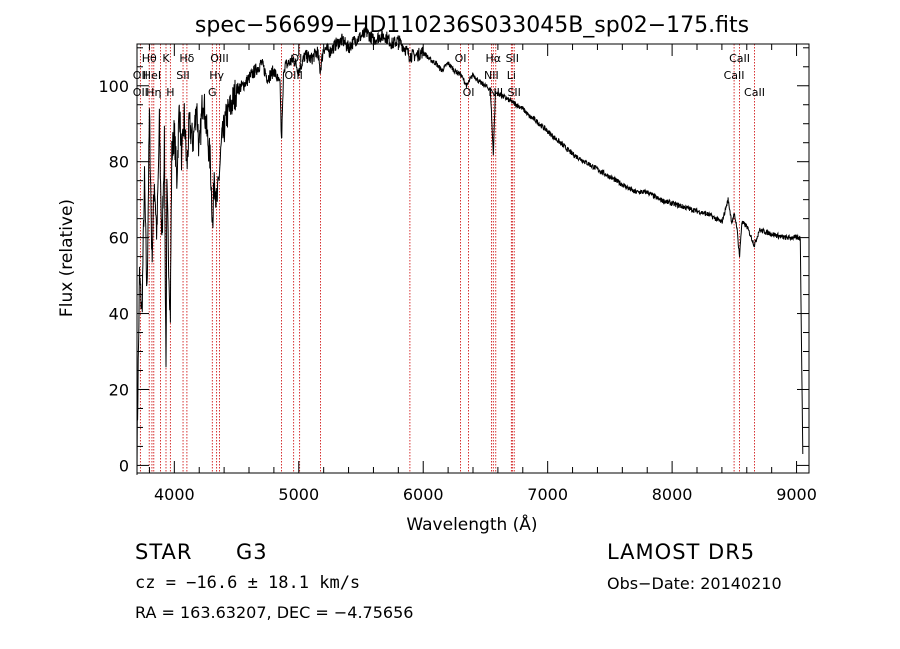 Image resolution: width=900 pixels, height=649 pixels. What do you see at coordinates (186, 58) in the screenshot?
I see `line-label: Hδ` at bounding box center [186, 58].